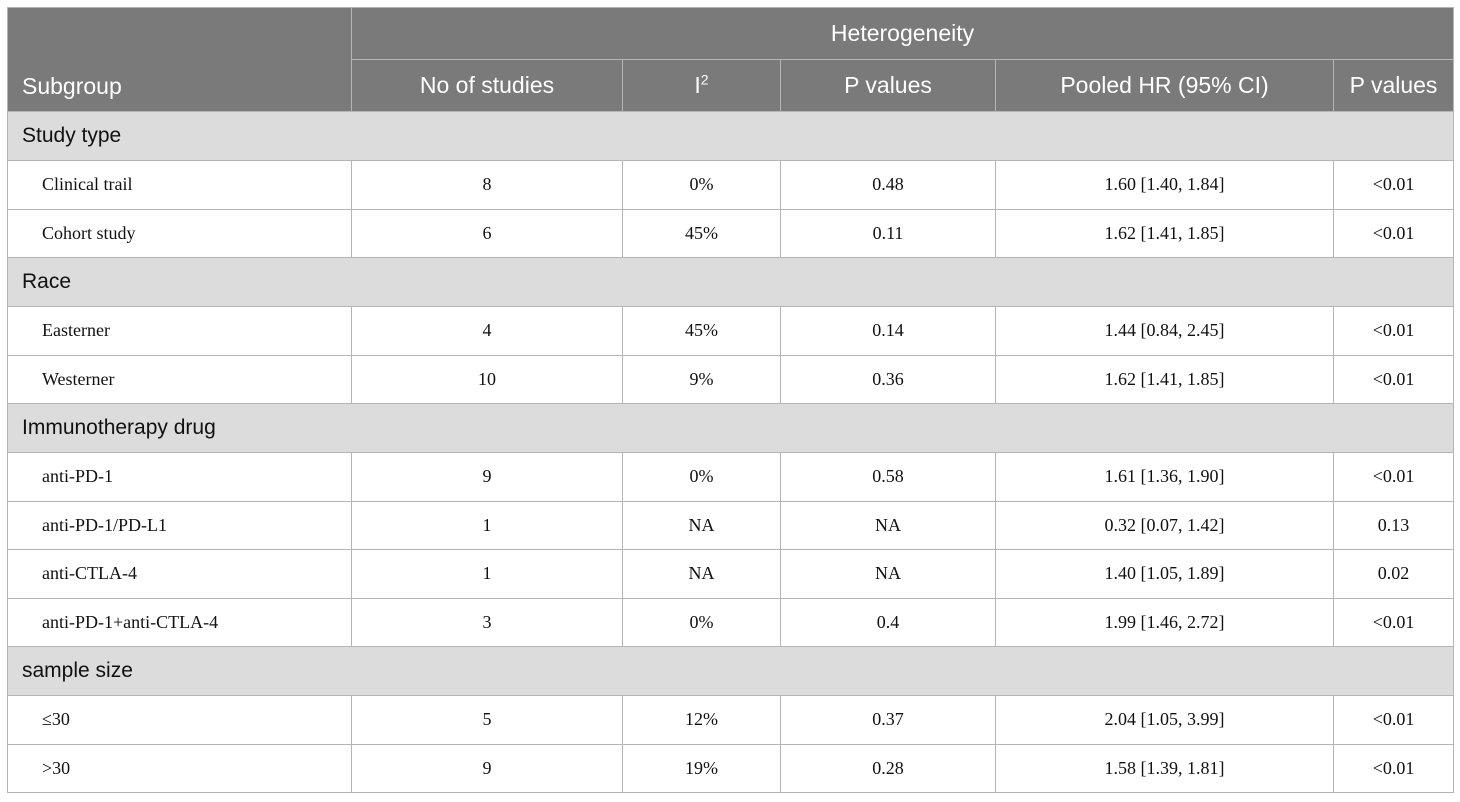  I want to click on cell-p-heterogeneity: 0.48, so click(888, 185).